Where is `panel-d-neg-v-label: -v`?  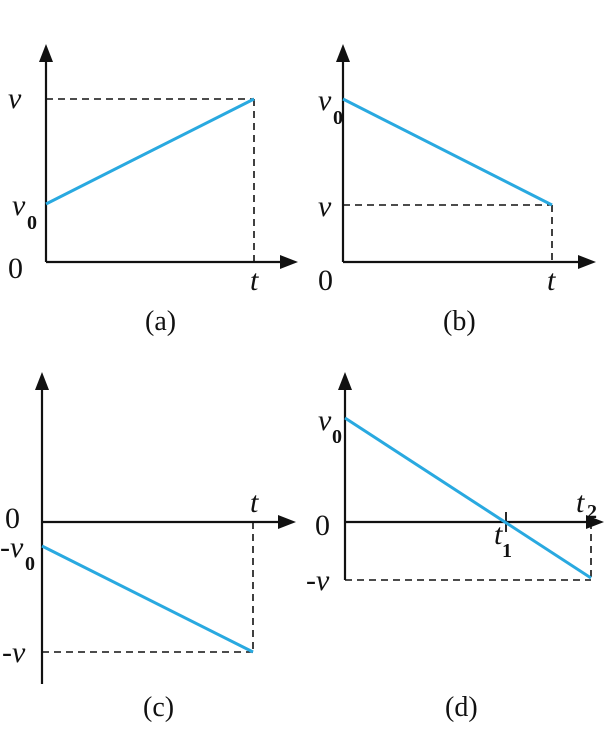 panel-d-neg-v-label: -v is located at coordinates (318, 580).